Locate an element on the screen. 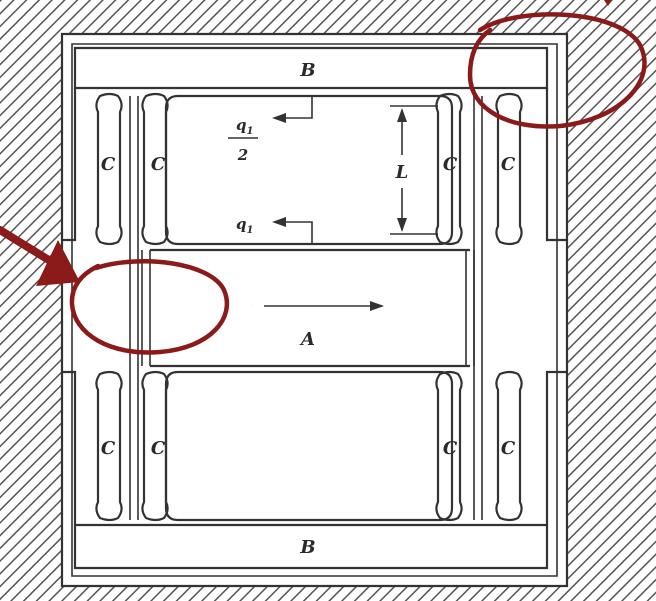 Image resolution: width=656 pixels, height=601 pixels. annotation-arrow-head is located at coordinates (58, 263).